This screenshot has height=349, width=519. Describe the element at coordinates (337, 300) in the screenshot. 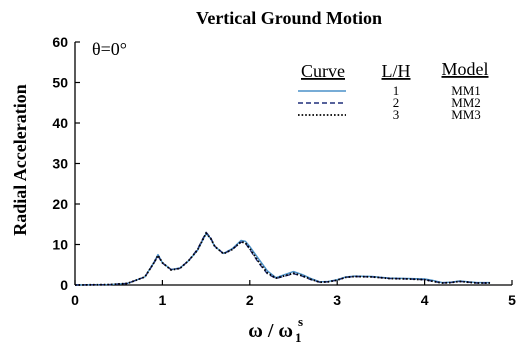

I see `x-tick-label: 3` at that location.